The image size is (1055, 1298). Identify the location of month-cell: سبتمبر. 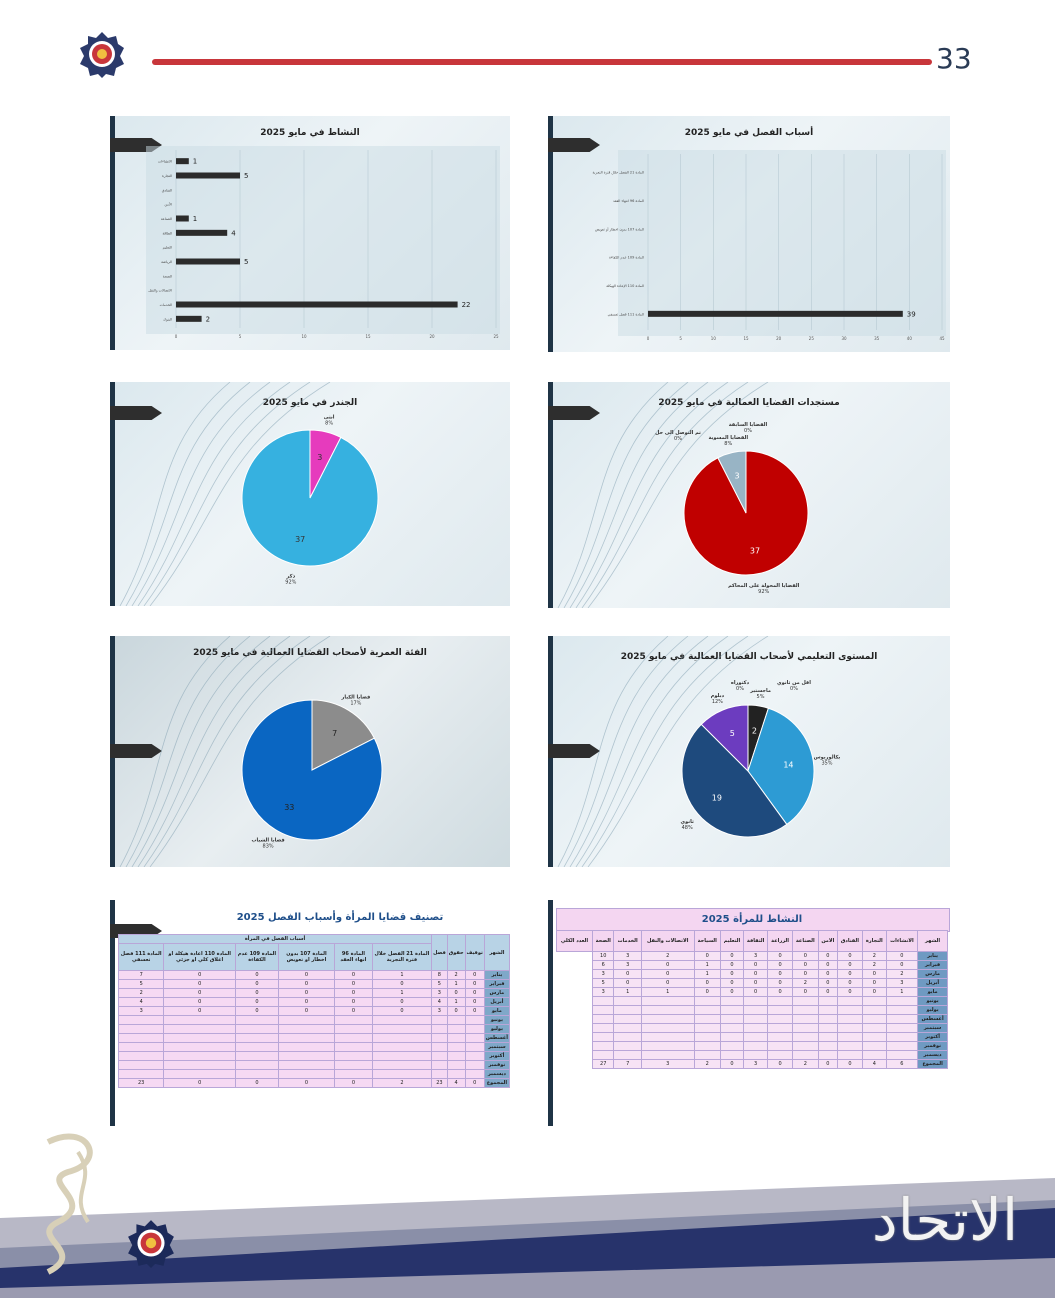
(497, 1047).